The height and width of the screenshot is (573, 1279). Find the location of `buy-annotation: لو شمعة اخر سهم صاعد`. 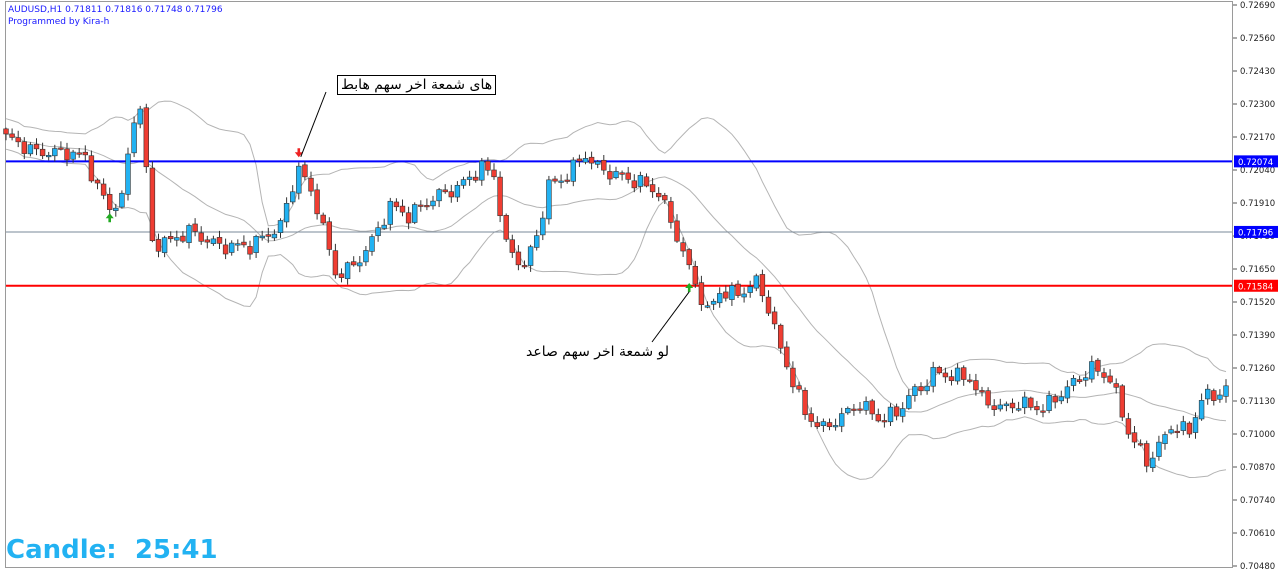

buy-annotation: لو شمعة اخر سهم صاعد is located at coordinates (598, 352).